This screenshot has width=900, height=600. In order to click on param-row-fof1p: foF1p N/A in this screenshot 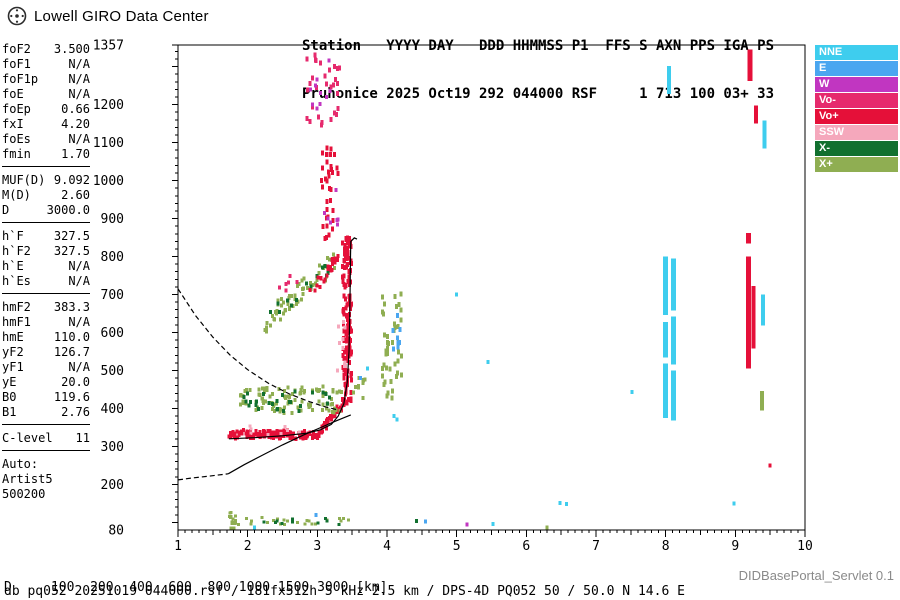, I will do `click(46, 79)`.